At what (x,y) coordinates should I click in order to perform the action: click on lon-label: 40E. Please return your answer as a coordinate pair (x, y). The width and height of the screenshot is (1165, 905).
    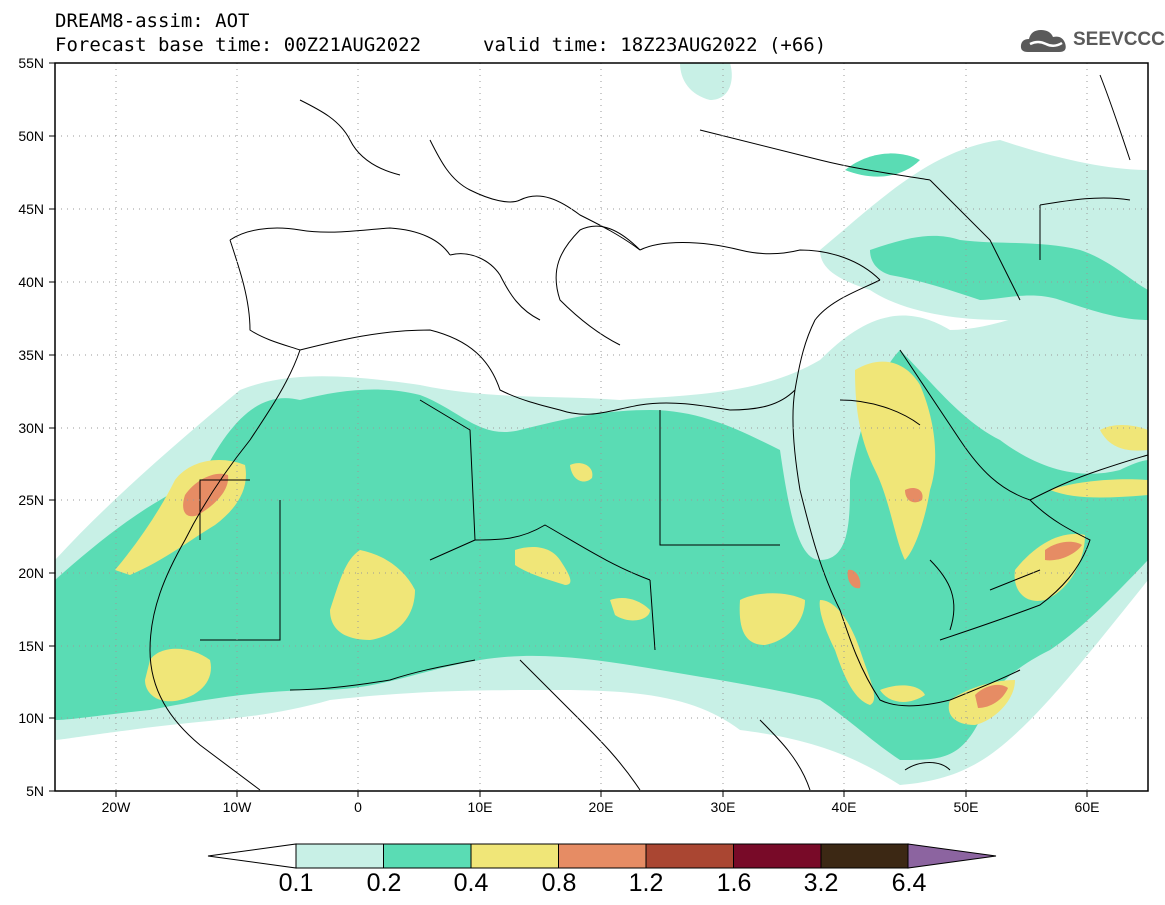
    Looking at the image, I should click on (844, 807).